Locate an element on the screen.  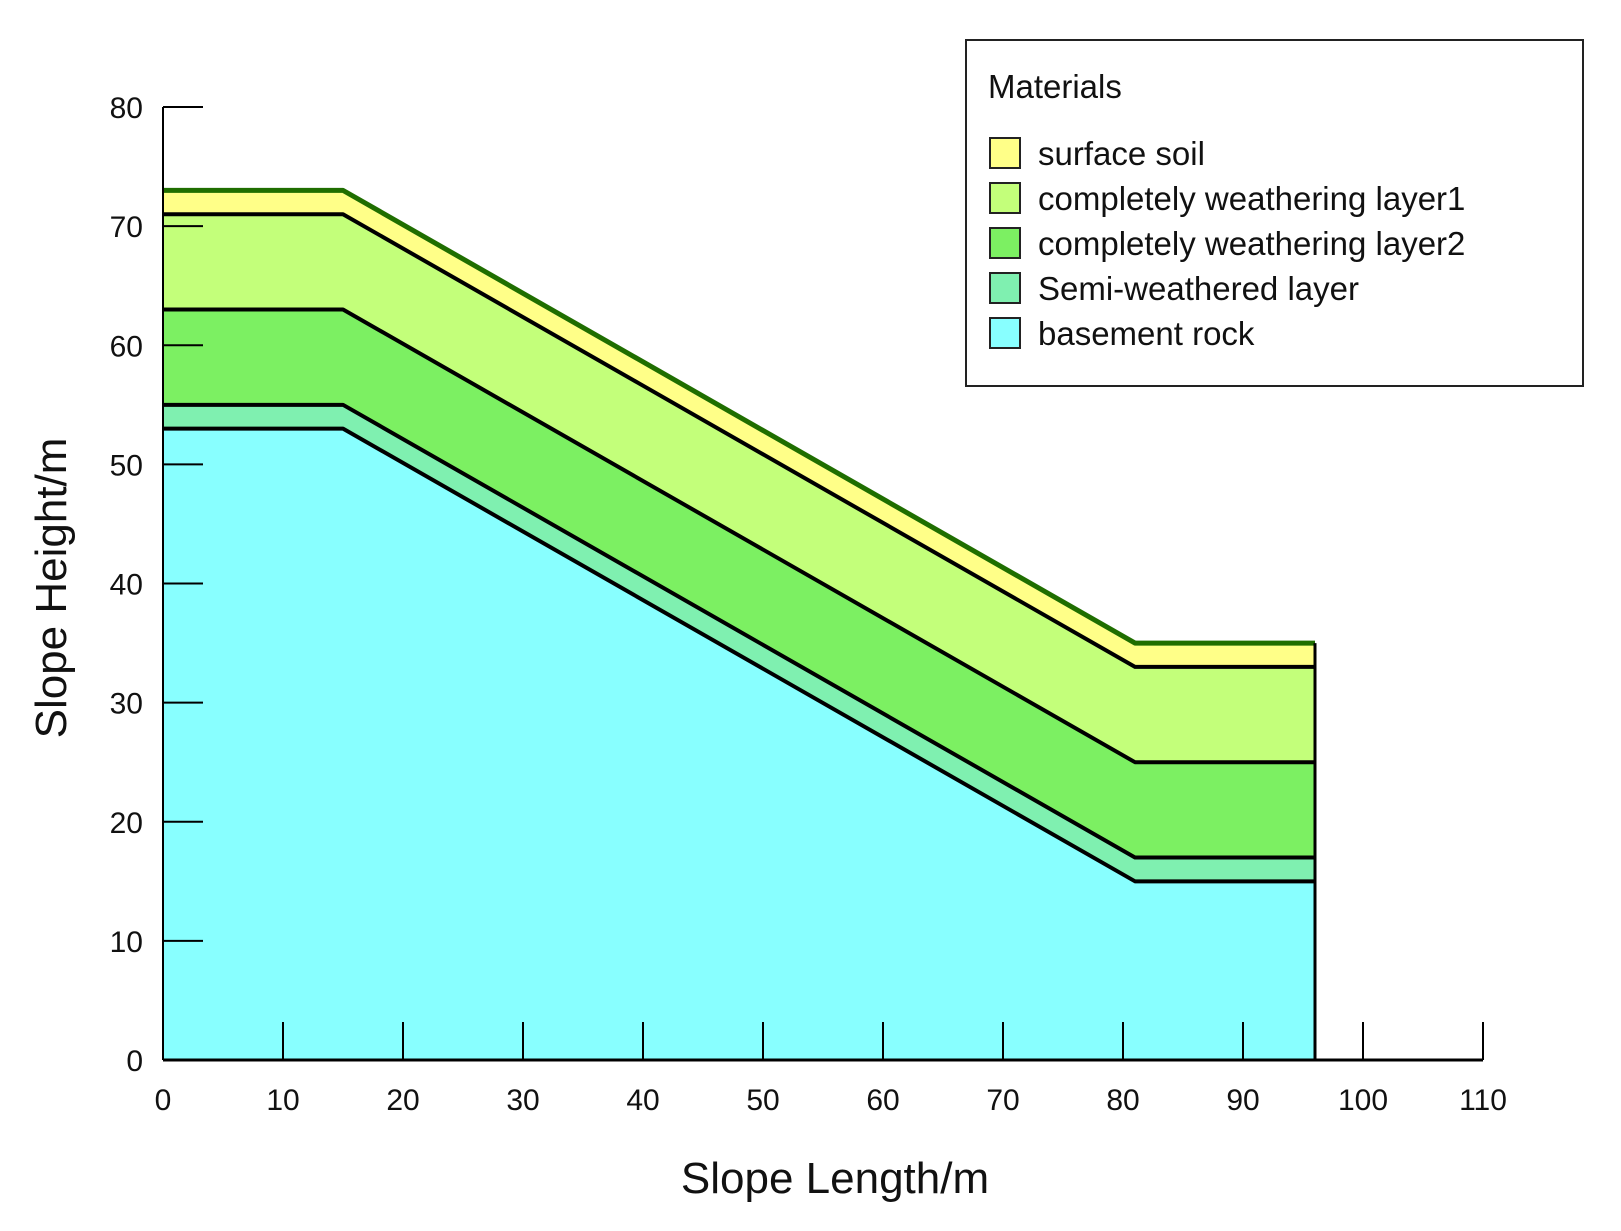
legend-title: Materials is located at coordinates (1055, 86).